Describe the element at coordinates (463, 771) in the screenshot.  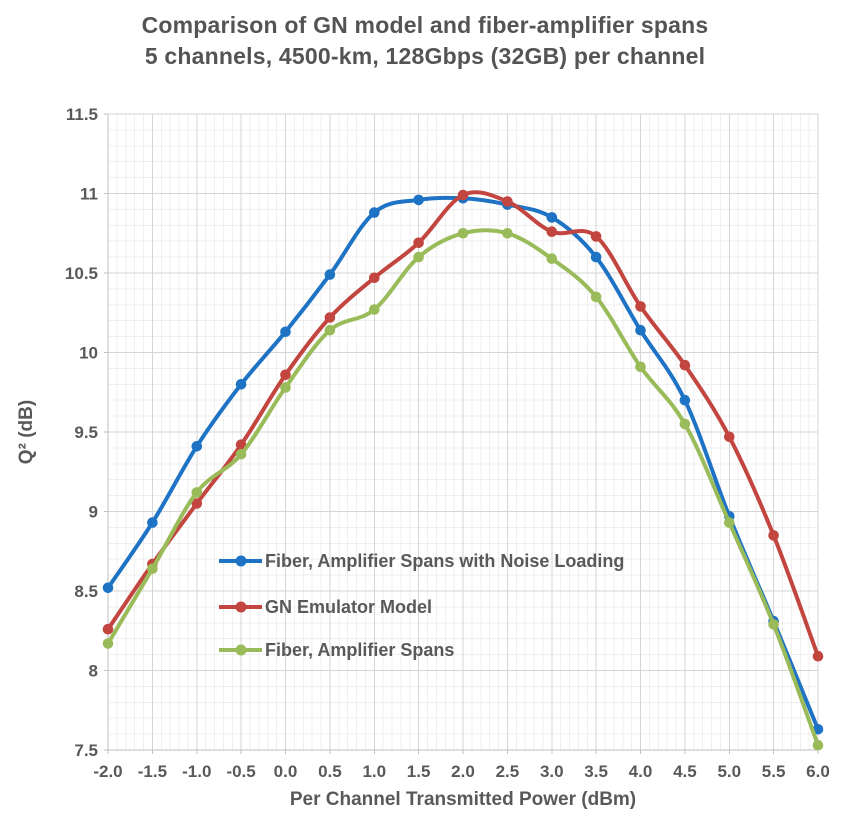
I see `x-tick-label: 2.0` at that location.